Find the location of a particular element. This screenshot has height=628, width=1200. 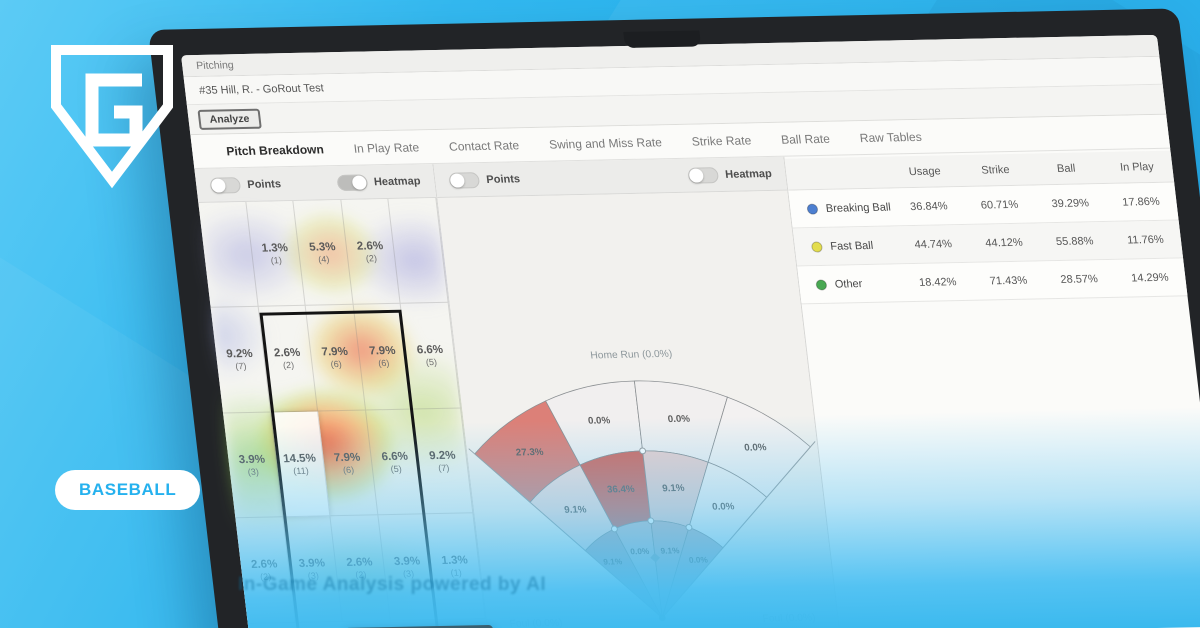

brand-logo is located at coordinates (112, 116).